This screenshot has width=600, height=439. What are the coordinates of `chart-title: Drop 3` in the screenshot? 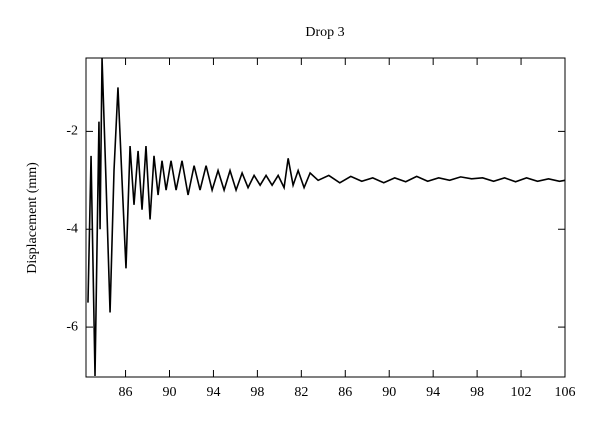 It's located at (324, 32).